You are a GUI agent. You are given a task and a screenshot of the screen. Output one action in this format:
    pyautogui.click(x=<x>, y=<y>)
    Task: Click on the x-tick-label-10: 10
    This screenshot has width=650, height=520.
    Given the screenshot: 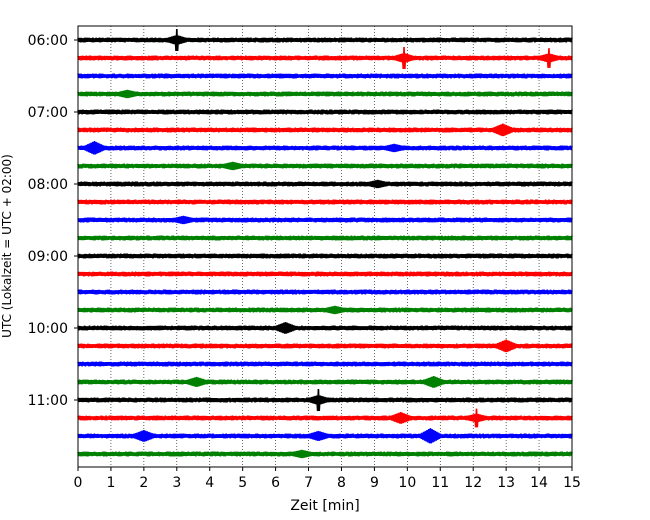 What is the action you would take?
    pyautogui.click(x=407, y=483)
    